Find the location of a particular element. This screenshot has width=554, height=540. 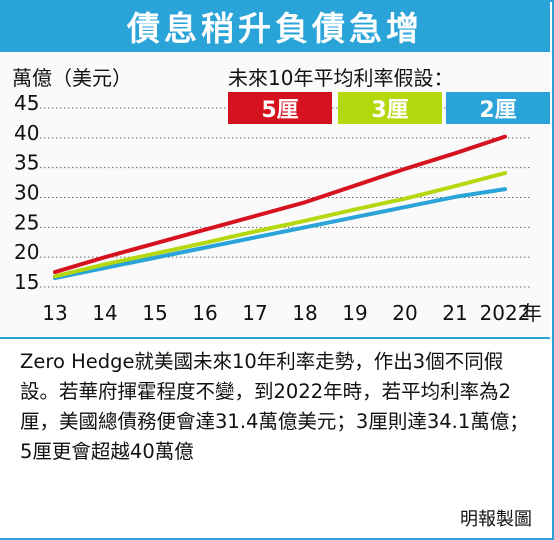

chart-title: 債息稍升負債急增 is located at coordinates (275, 28).